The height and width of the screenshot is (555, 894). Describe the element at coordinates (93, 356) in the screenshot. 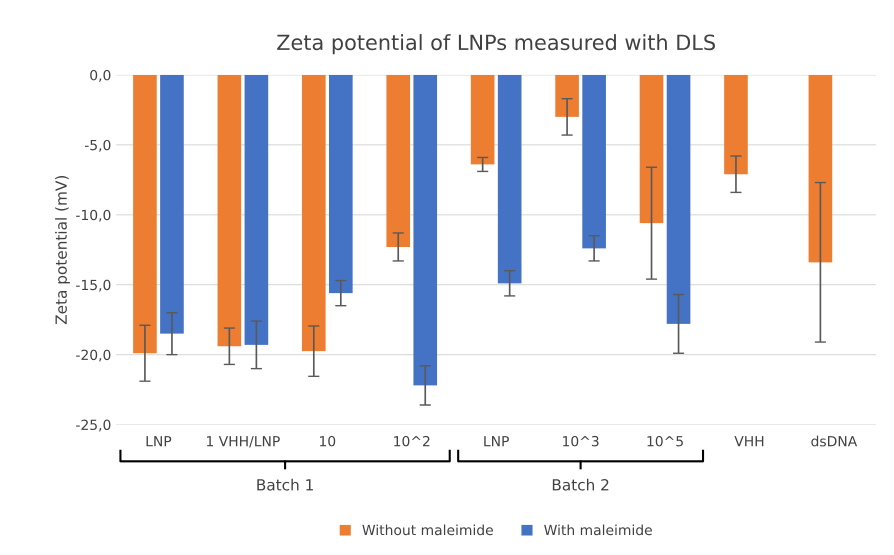

I see `y-tick-label: -20,0` at that location.